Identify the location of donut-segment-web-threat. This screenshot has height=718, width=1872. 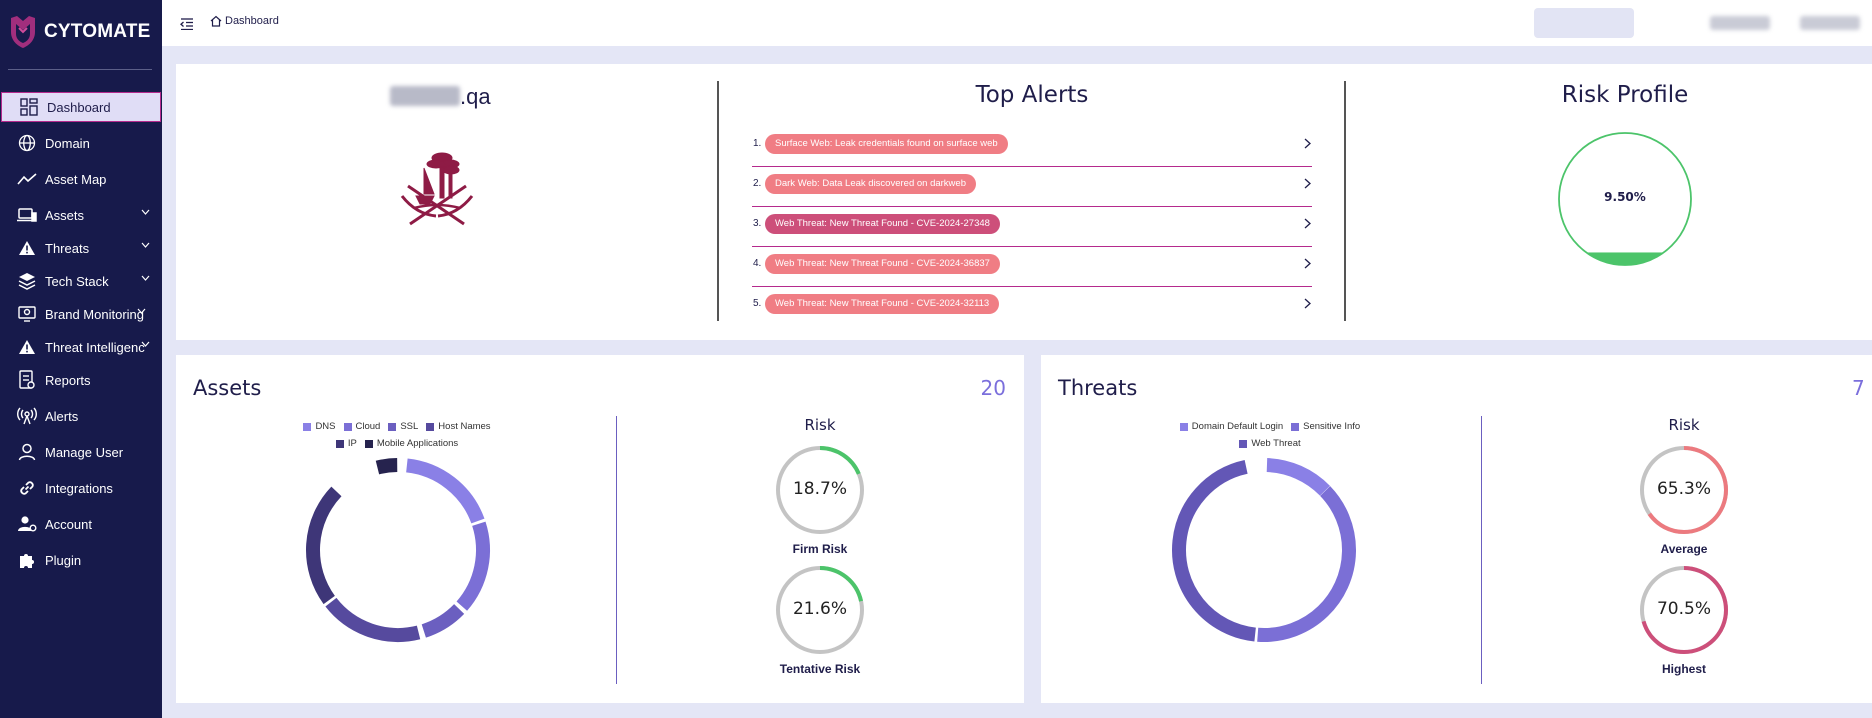
(1264, 550).